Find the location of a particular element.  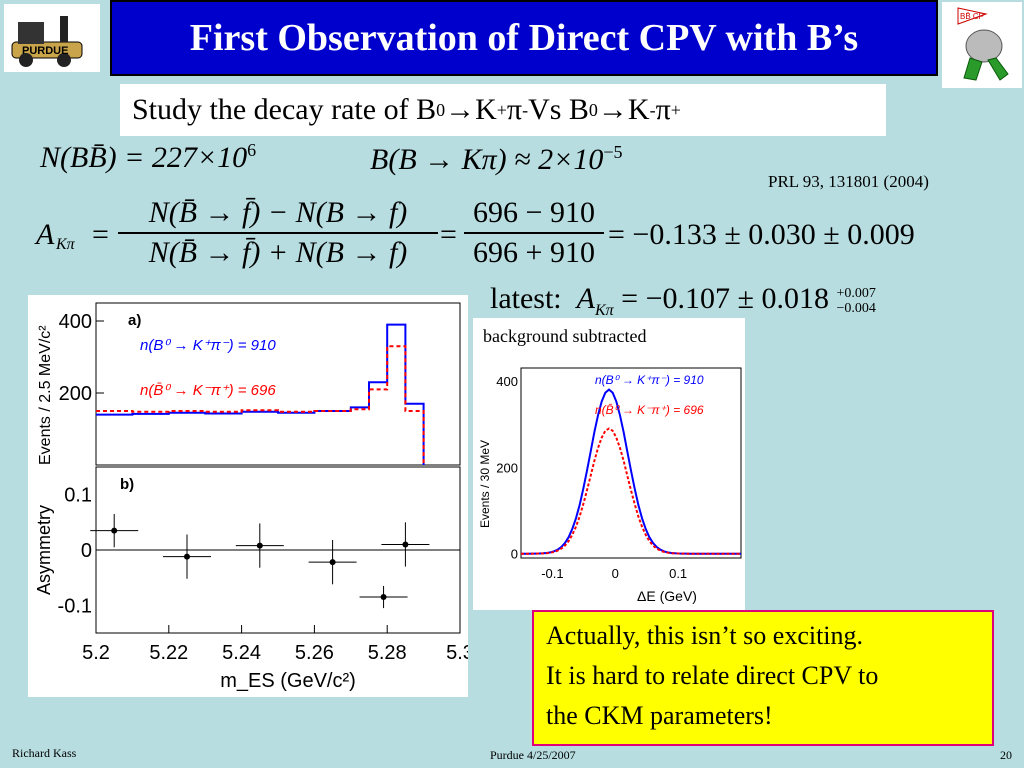

delta-e-xtick-label: -0.1 is located at coordinates (552, 573).